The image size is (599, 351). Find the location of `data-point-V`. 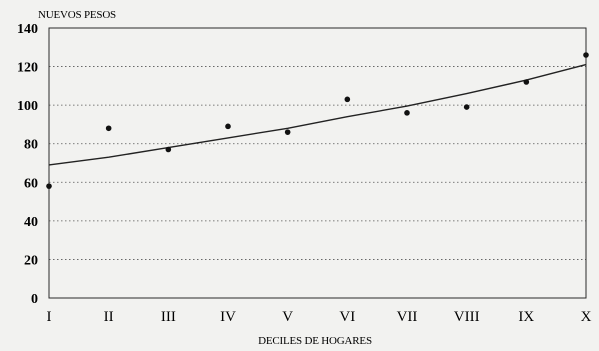

data-point-V is located at coordinates (287, 132).